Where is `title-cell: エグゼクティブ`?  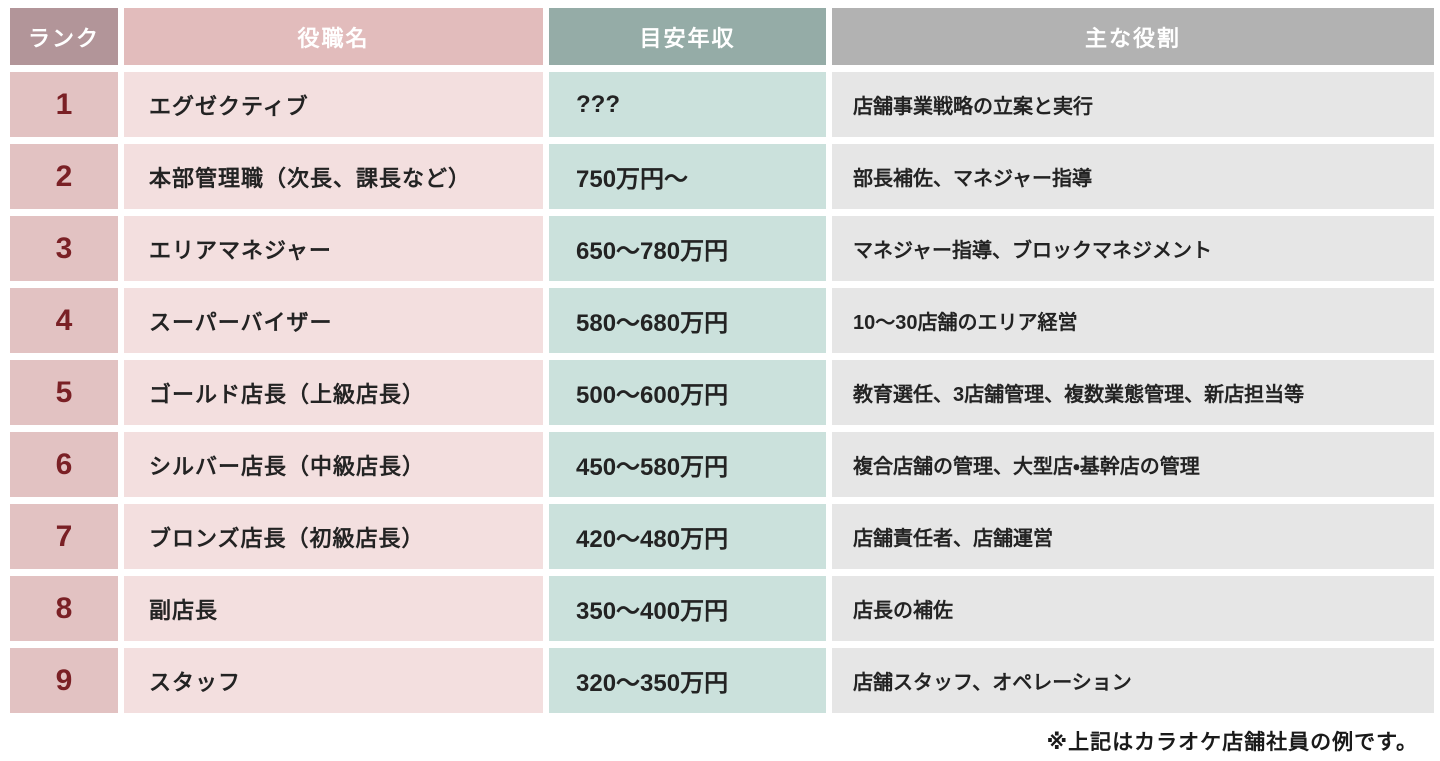
title-cell: エグゼクティブ is located at coordinates (333, 104).